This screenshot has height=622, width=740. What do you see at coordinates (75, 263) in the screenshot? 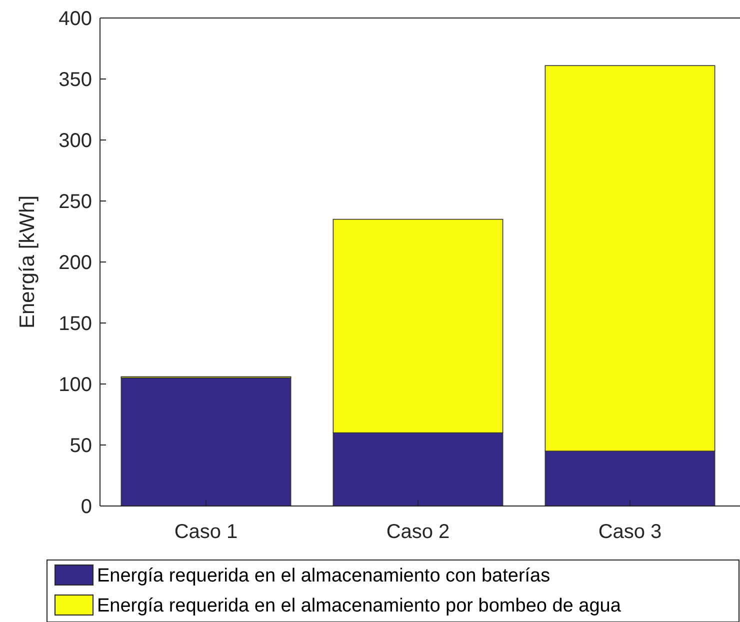
I see `y-tick-label: 200` at bounding box center [75, 263].